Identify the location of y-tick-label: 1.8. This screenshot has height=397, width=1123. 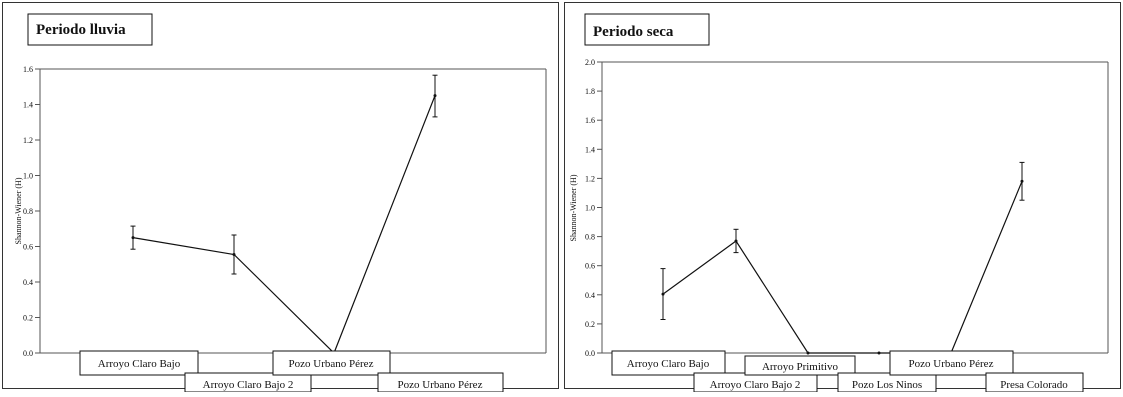
(590, 91).